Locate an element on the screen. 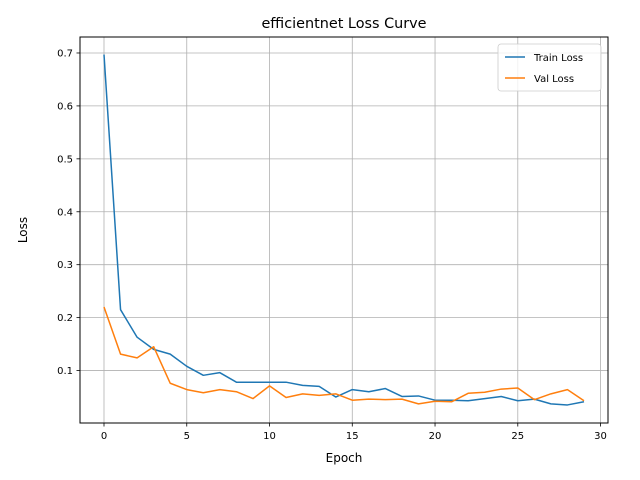 Image resolution: width=640 pixels, height=480 pixels. legend-label: Train Loss is located at coordinates (558, 58).